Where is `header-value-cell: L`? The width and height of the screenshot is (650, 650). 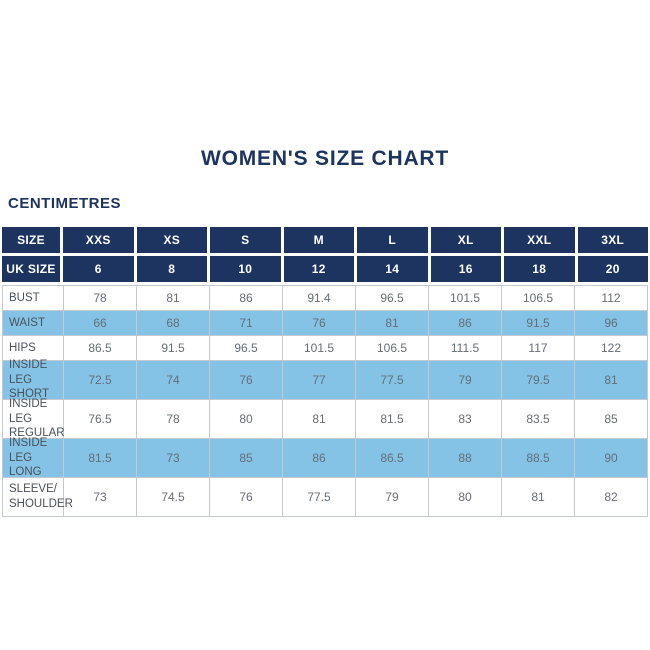
header-value-cell: L is located at coordinates (394, 240).